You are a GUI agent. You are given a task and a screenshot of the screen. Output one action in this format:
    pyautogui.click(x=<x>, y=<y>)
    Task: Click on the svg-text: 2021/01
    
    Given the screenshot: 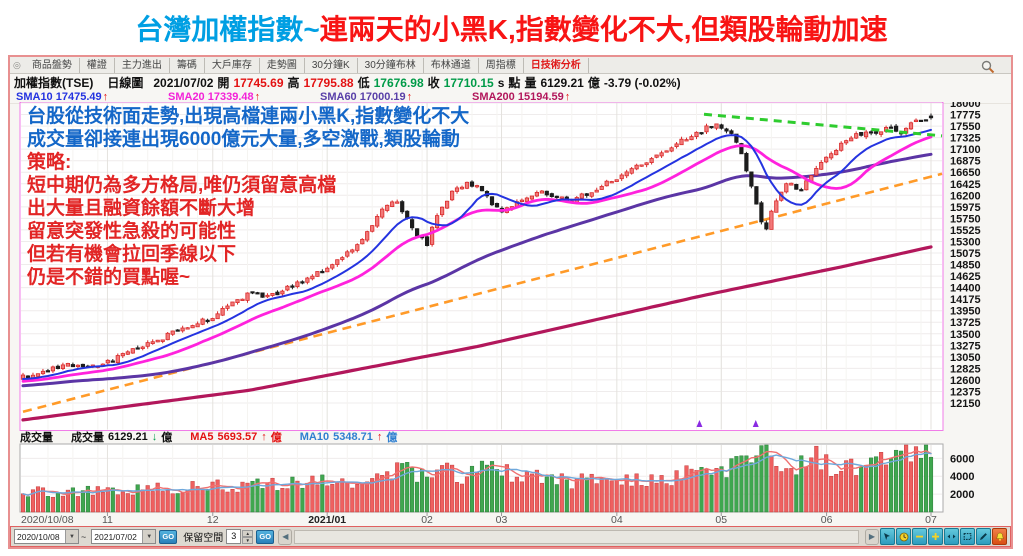 What is the action you would take?
    pyautogui.click(x=327, y=520)
    